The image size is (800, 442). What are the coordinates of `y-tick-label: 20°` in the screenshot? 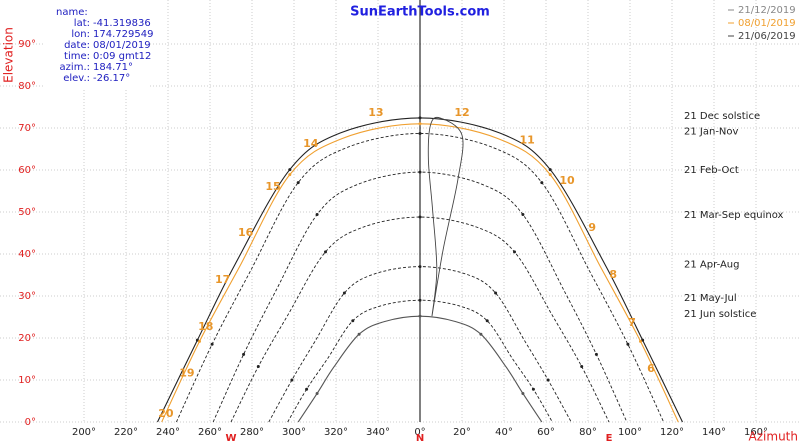 It's located at (27, 338).